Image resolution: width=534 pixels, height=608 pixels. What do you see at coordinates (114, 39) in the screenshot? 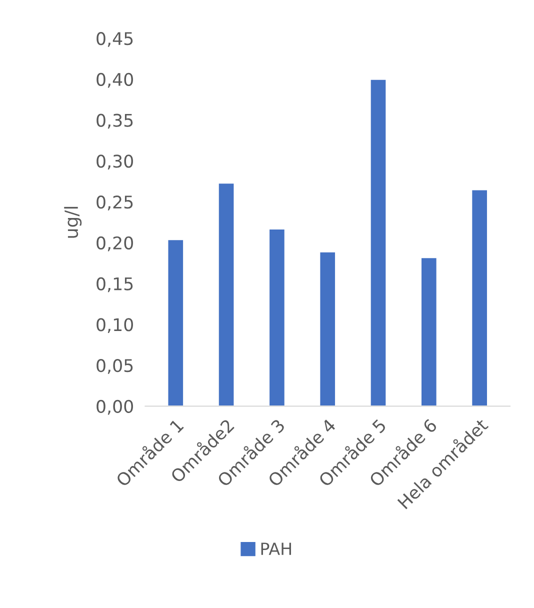
I see `y-tick-label: 0,45` at bounding box center [114, 39].